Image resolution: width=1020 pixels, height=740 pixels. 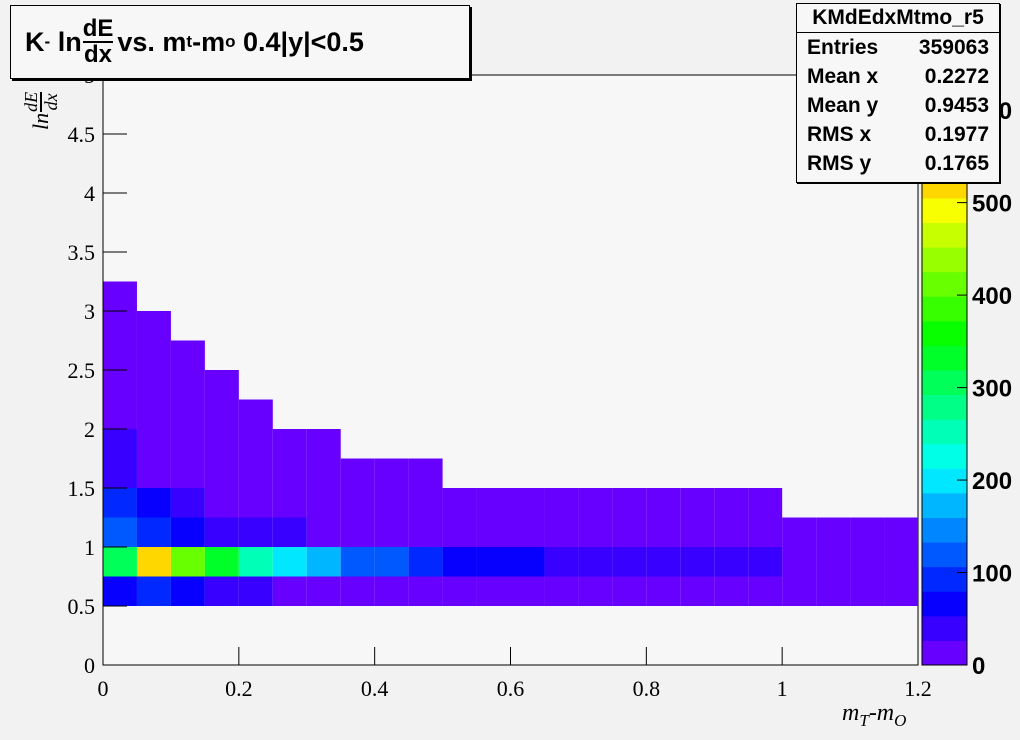 What do you see at coordinates (874, 715) in the screenshot?
I see `x-axis-title: mT-mO` at bounding box center [874, 715].